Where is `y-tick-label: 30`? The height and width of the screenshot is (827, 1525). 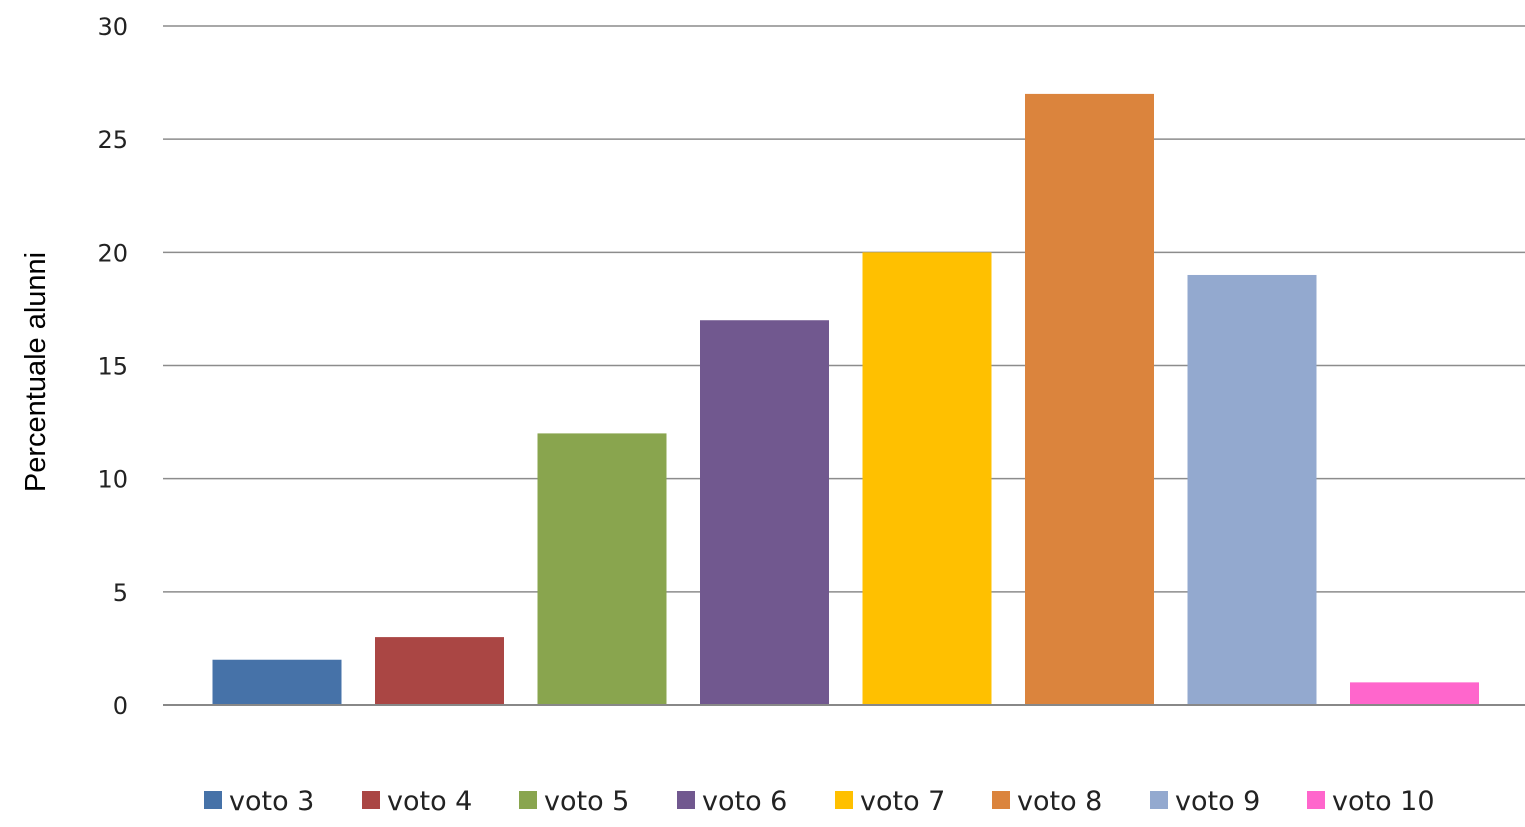 y-tick-label: 30 is located at coordinates (112, 27).